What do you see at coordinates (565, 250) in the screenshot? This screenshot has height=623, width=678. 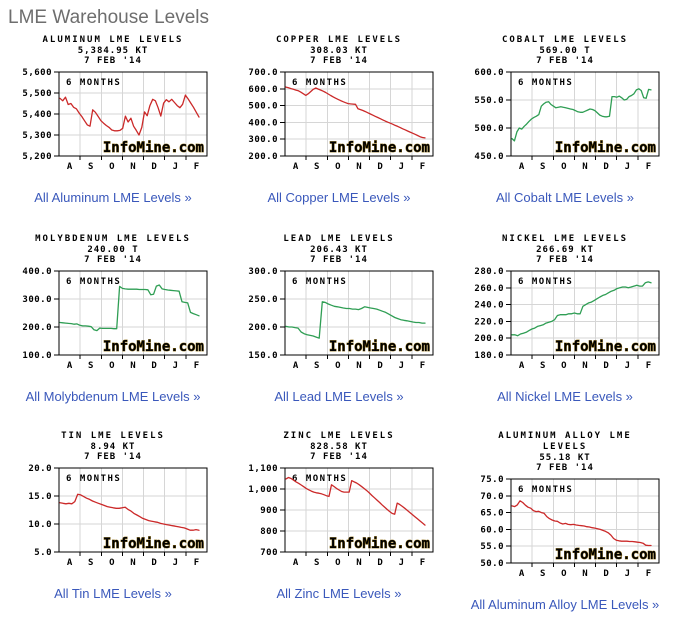 I see `chart-value: 266.69 KT` at bounding box center [565, 250].